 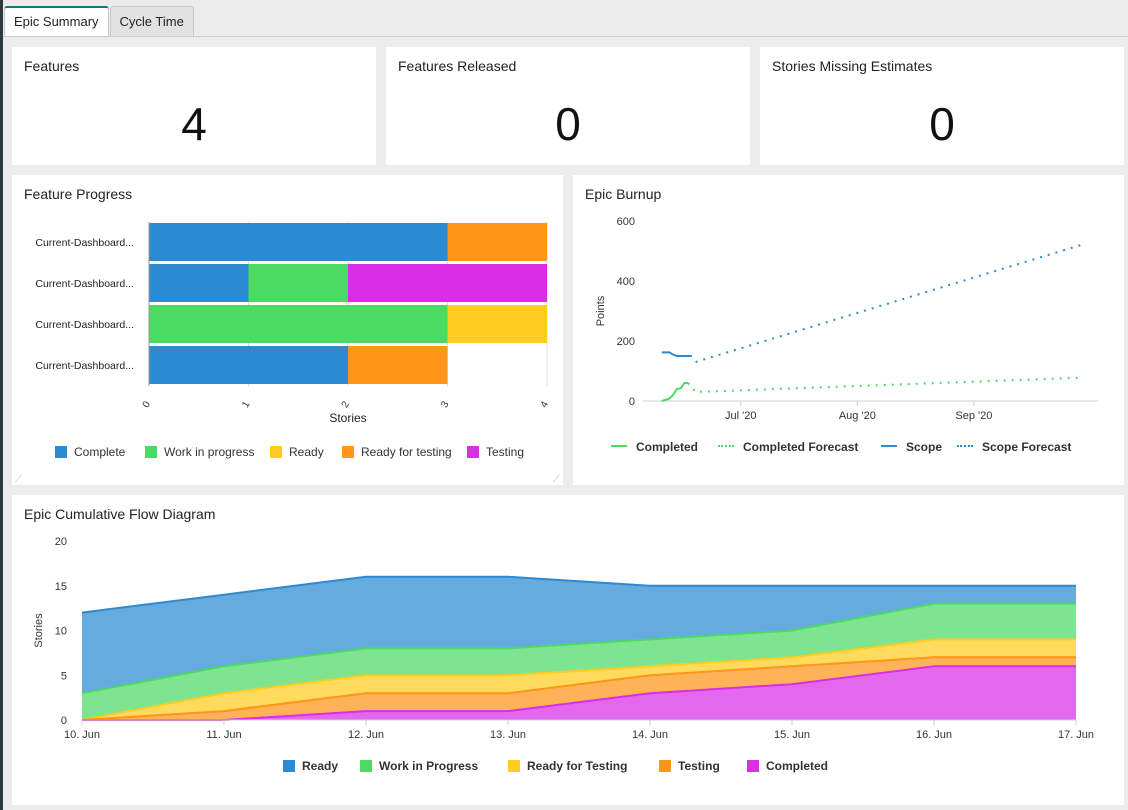 What do you see at coordinates (151, 21) in the screenshot?
I see `tab-cycle-time: Cycle Time` at bounding box center [151, 21].